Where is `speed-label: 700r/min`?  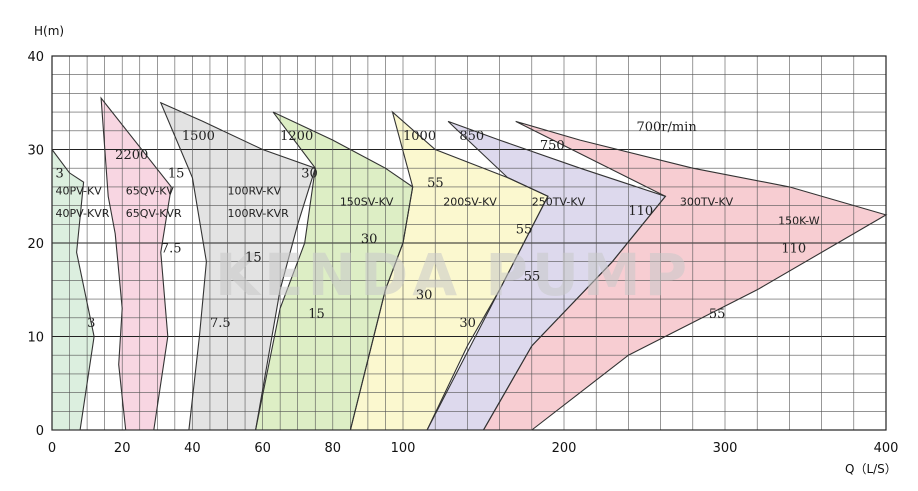 speed-label: 700r/min is located at coordinates (666, 127).